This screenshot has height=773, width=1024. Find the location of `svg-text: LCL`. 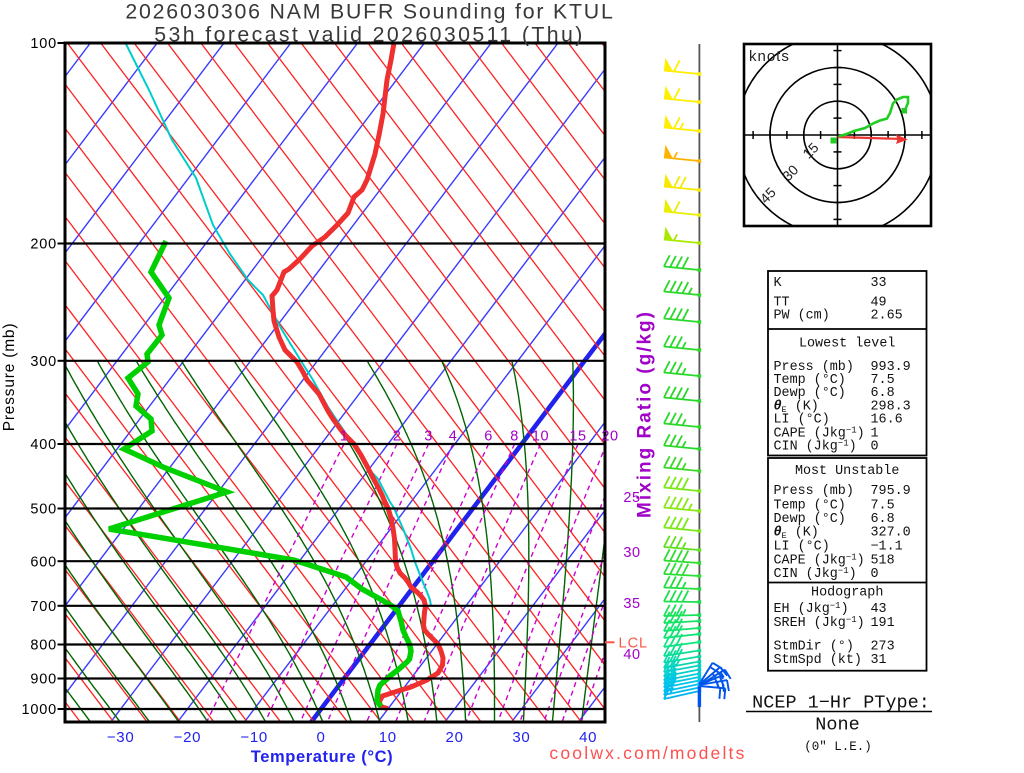

svg-text: LCL is located at coordinates (634, 643).